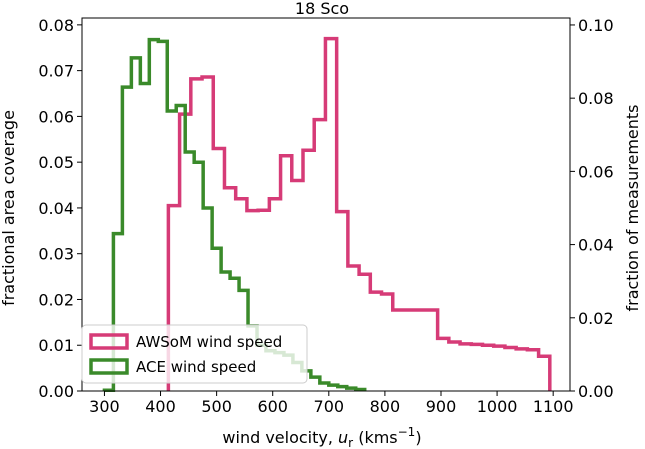  Describe the element at coordinates (160, 406) in the screenshot. I see `x-tick-label: 400` at that location.